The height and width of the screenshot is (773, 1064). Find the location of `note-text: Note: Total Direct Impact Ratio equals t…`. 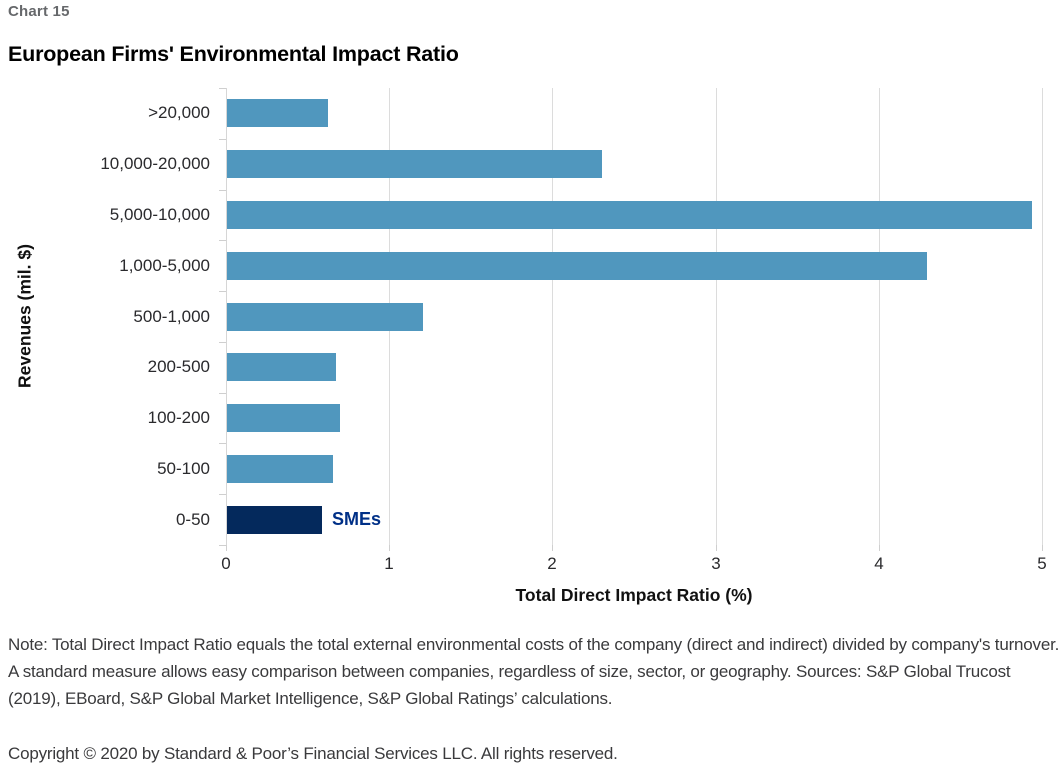

note-text: Note: Total Direct Impact Ratio equals t… is located at coordinates (534, 671).